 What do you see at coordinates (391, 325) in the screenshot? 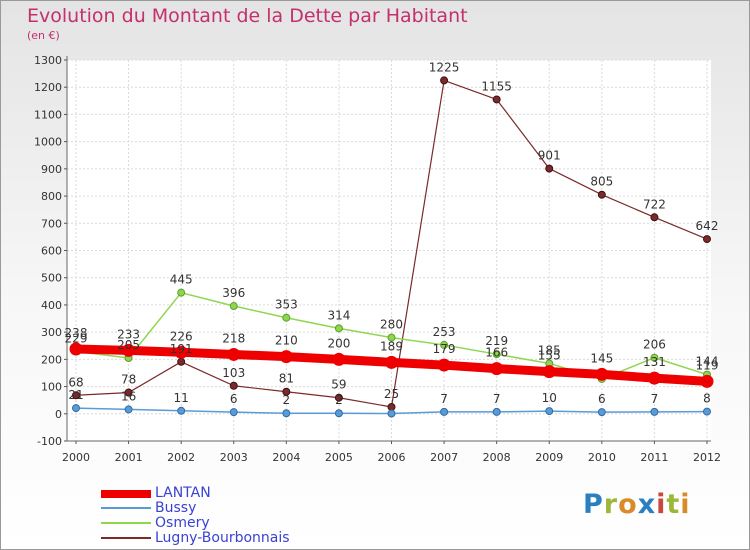
I see `data-label: 280` at bounding box center [391, 325].